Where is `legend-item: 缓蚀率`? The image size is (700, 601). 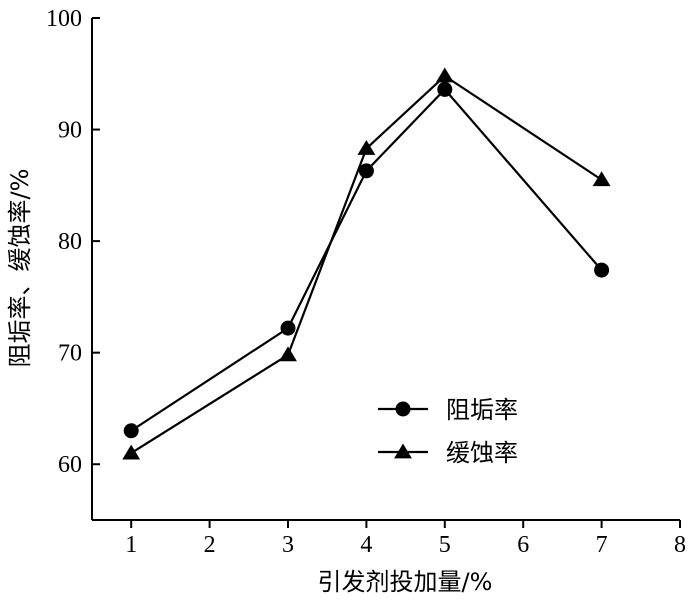 legend-item: 缓蚀率 is located at coordinates (448, 453).